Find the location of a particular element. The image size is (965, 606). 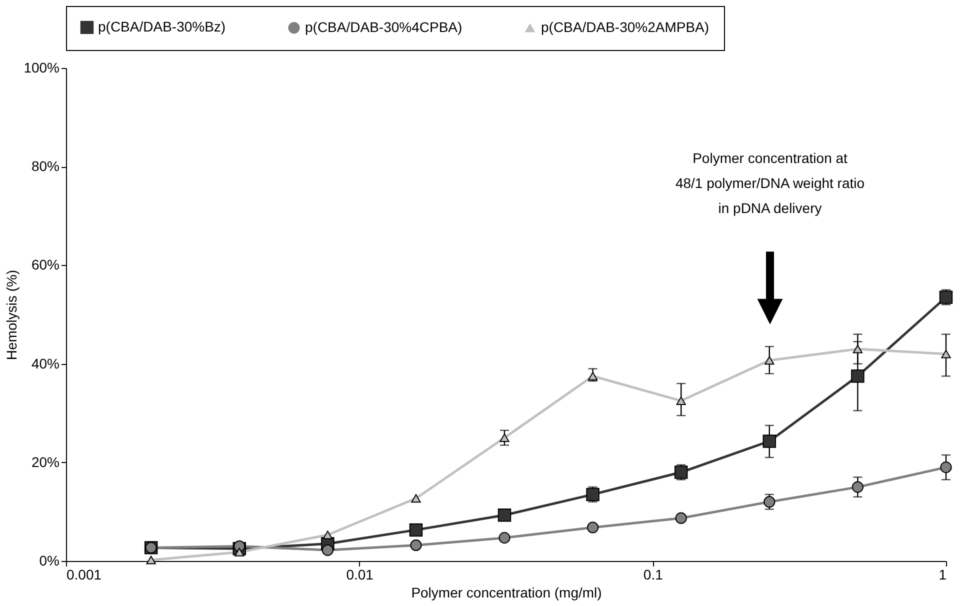

x-tick-label: 0.01 is located at coordinates (360, 574).